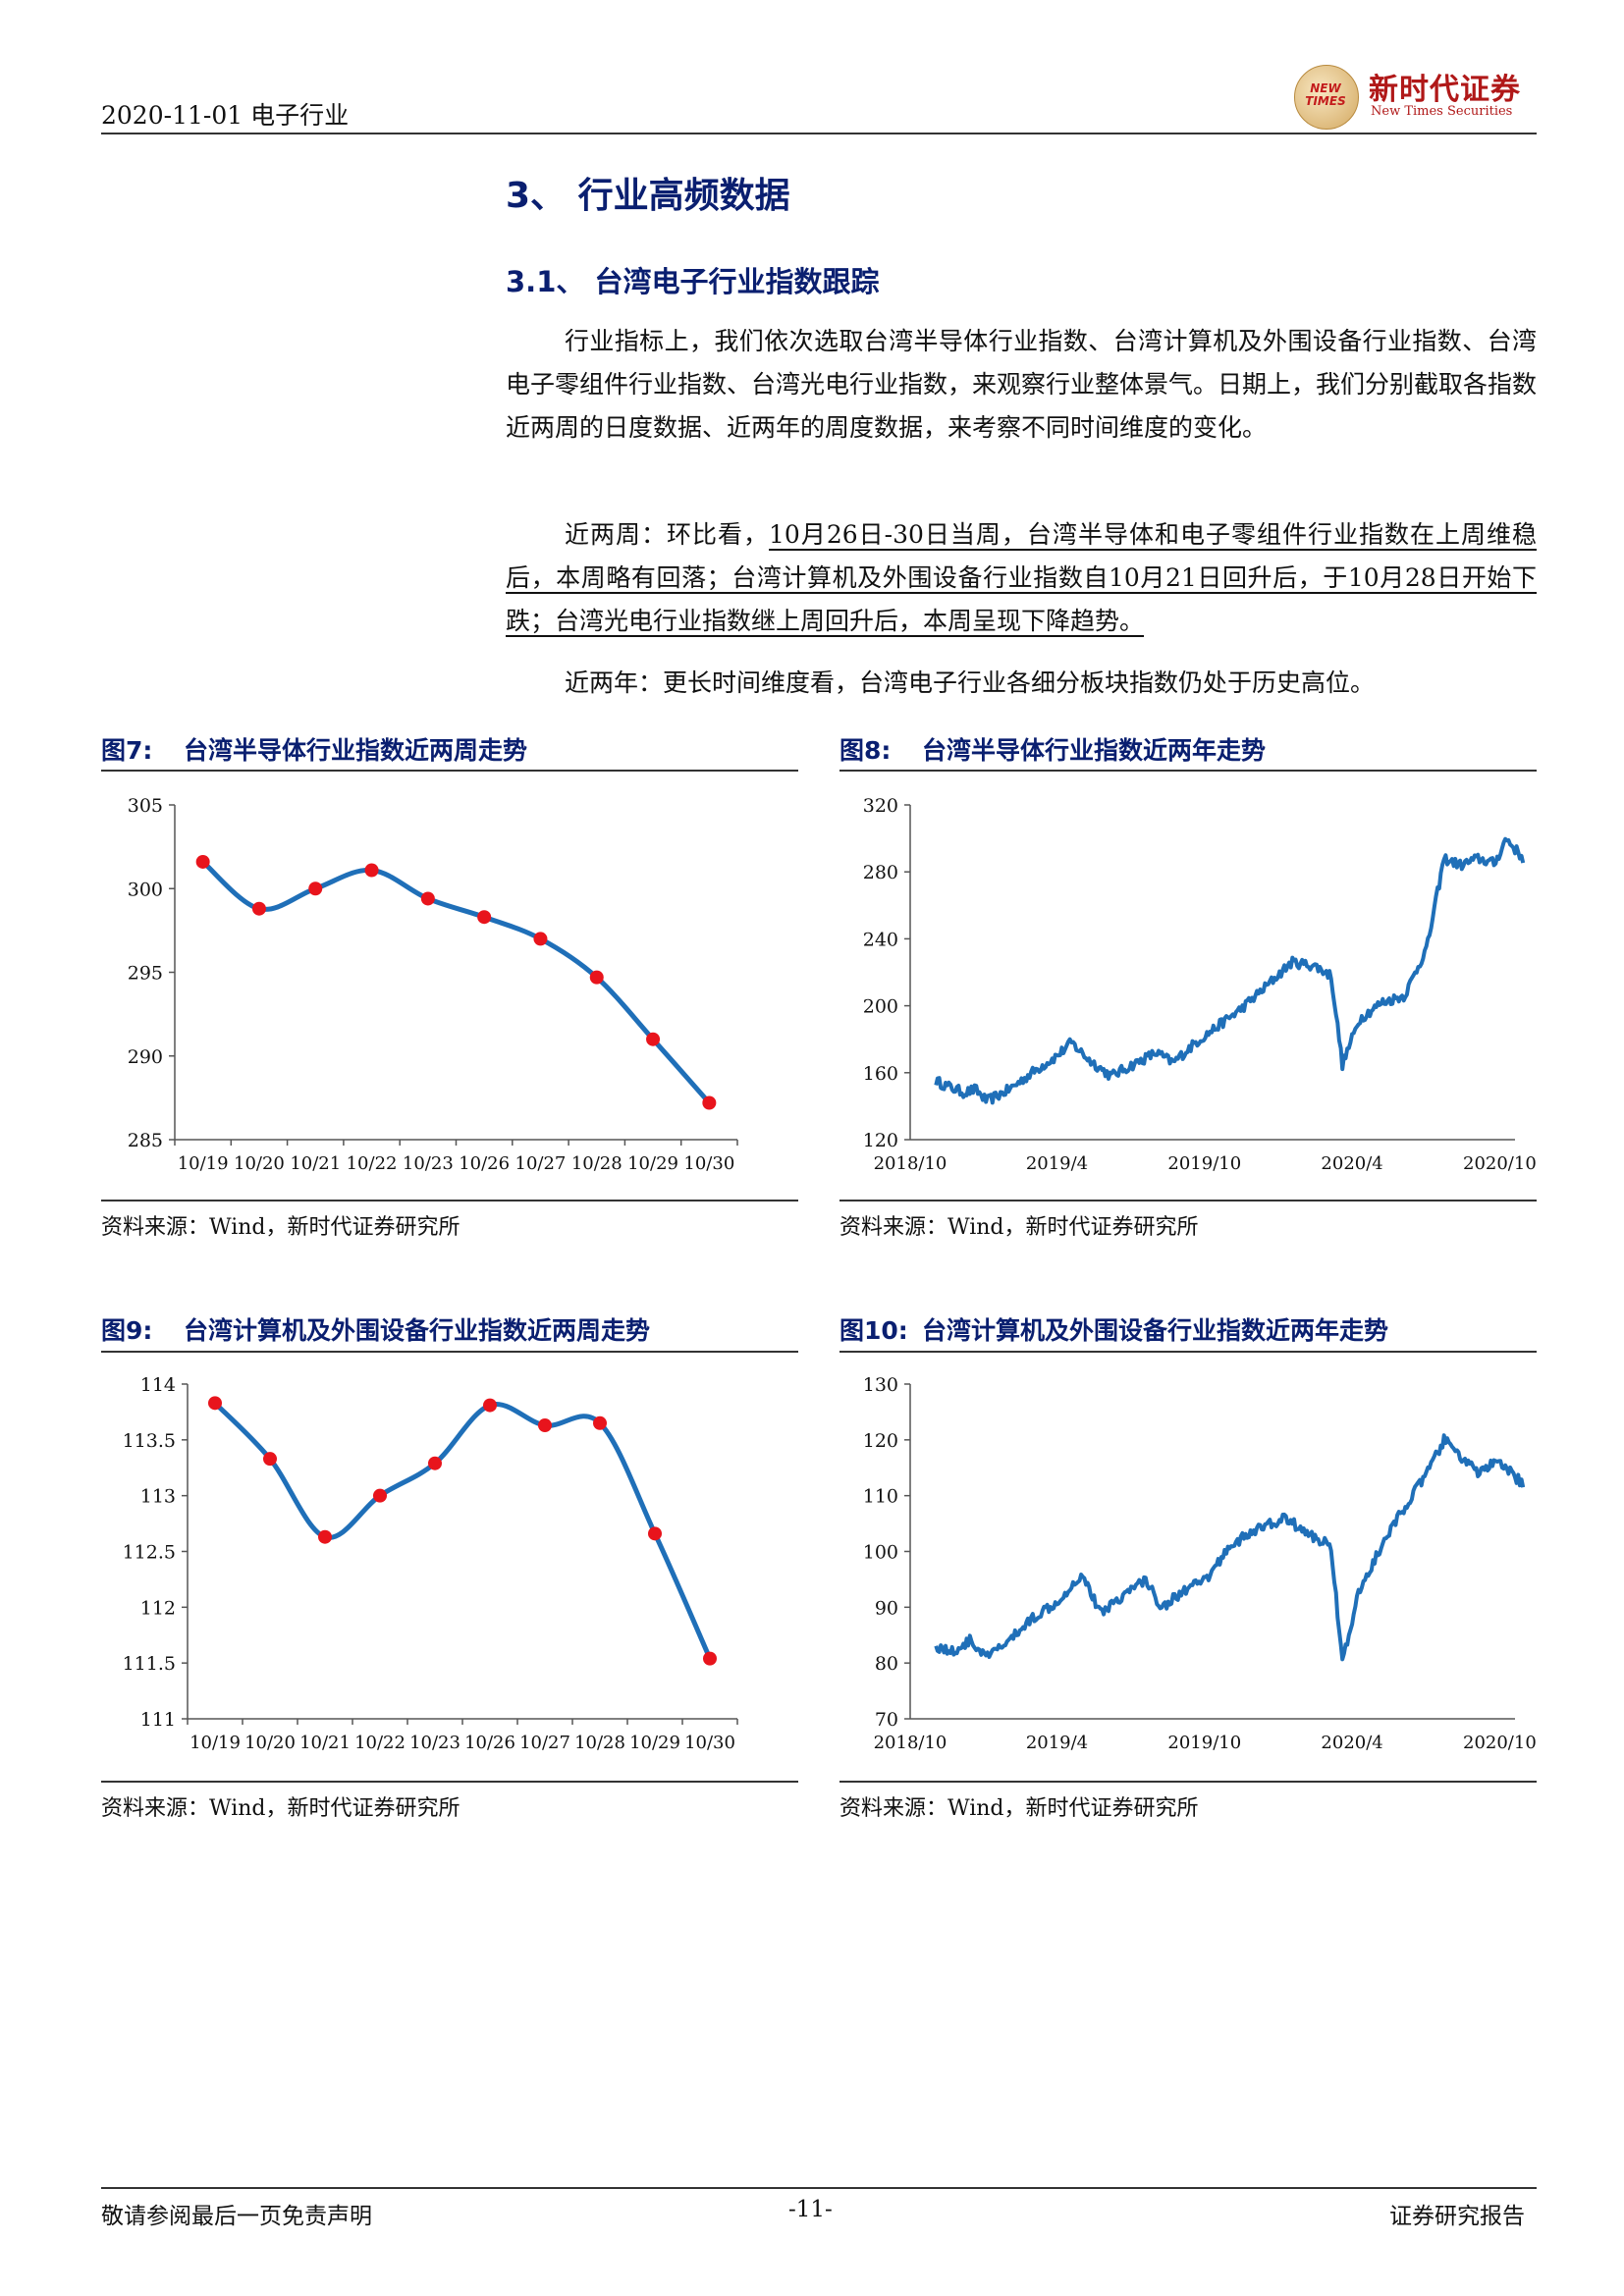 This screenshot has height=2296, width=1624. What do you see at coordinates (417, 1331) in the screenshot?
I see `figure-9-caption: 台湾计算机及外围设备行业指数近两周走势` at bounding box center [417, 1331].